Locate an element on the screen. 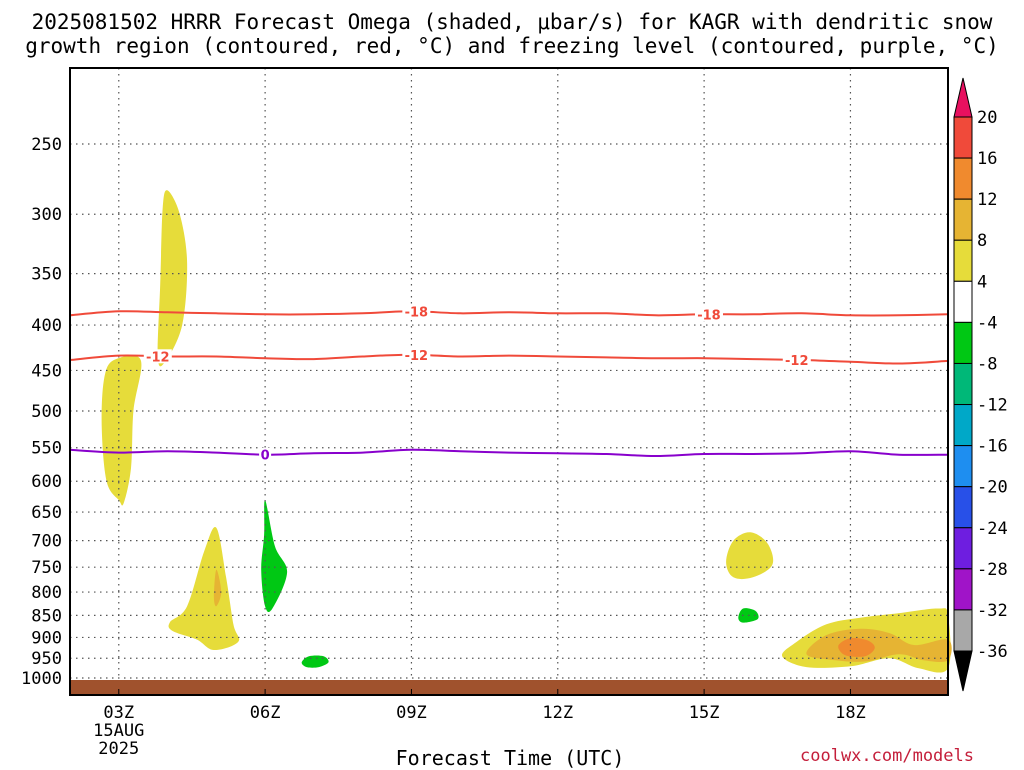 This screenshot has width=1024, height=770. y-tick-label-550: 550 is located at coordinates (46, 449).